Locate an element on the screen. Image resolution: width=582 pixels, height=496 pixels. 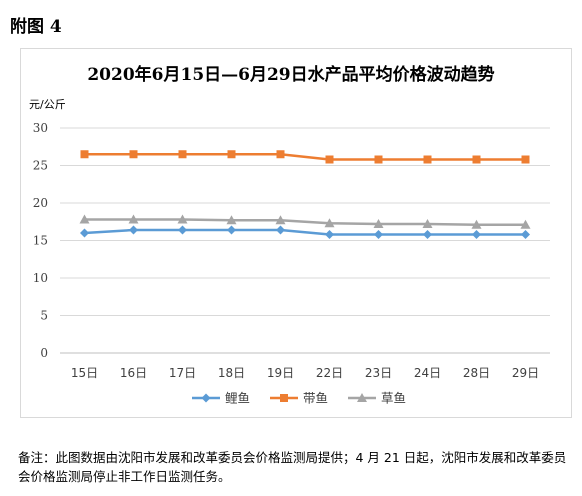
x-tick-label: 18日 is located at coordinates (231, 373).